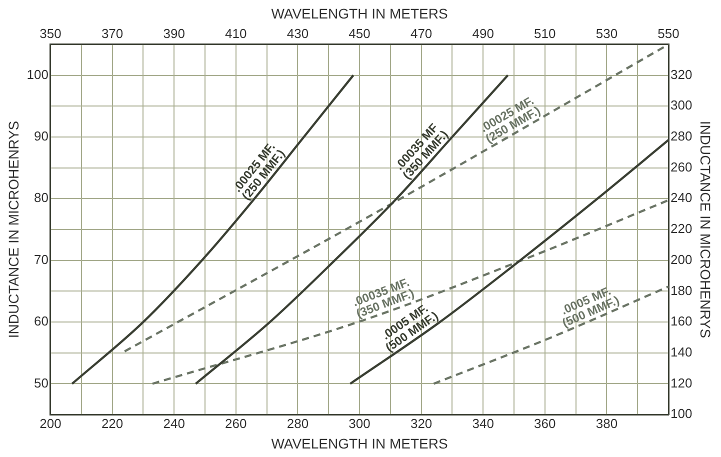 The width and height of the screenshot is (721, 457). I want to click on x-tick-label: 380, so click(607, 423).